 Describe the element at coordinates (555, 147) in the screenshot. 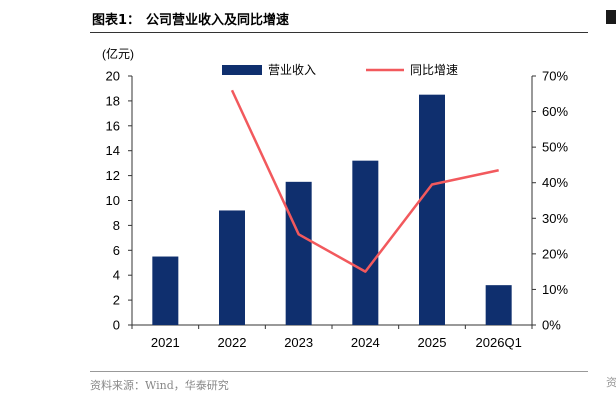

I see `y-right-tick-label: 50%` at that location.